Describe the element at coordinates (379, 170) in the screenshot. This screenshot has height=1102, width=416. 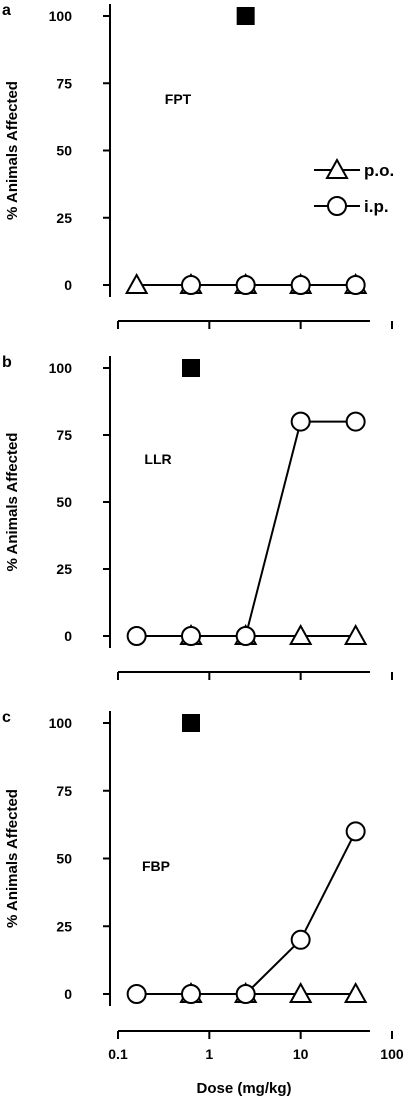
I see `panel-a-legend-label: p.o.` at that location.